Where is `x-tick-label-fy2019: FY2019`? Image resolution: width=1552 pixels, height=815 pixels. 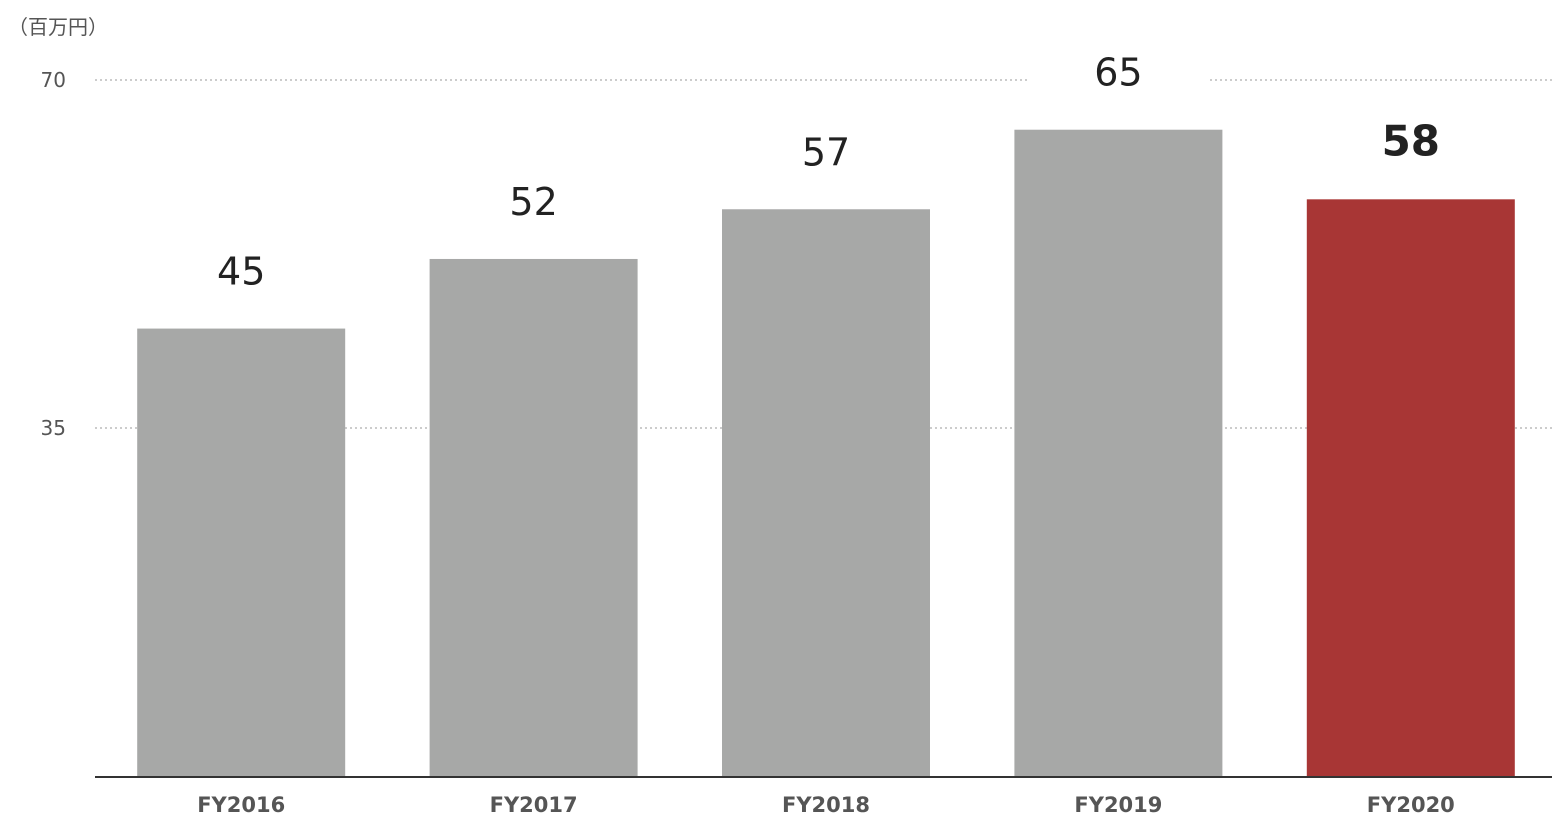
x-tick-label-fy2019: FY2019 is located at coordinates (1118, 804).